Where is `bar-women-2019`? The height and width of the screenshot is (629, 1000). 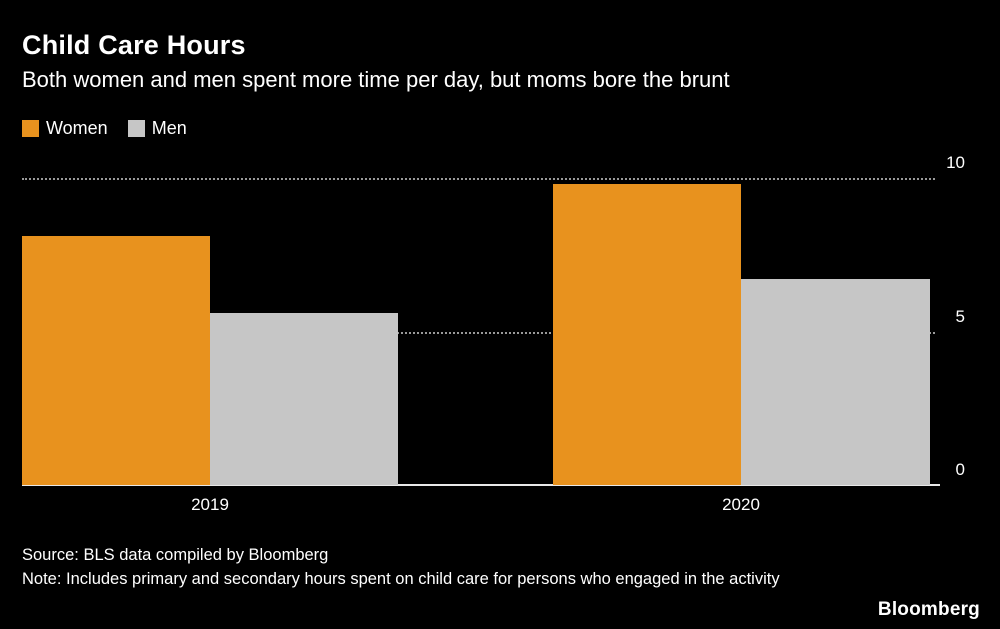 bar-women-2019 is located at coordinates (116, 360).